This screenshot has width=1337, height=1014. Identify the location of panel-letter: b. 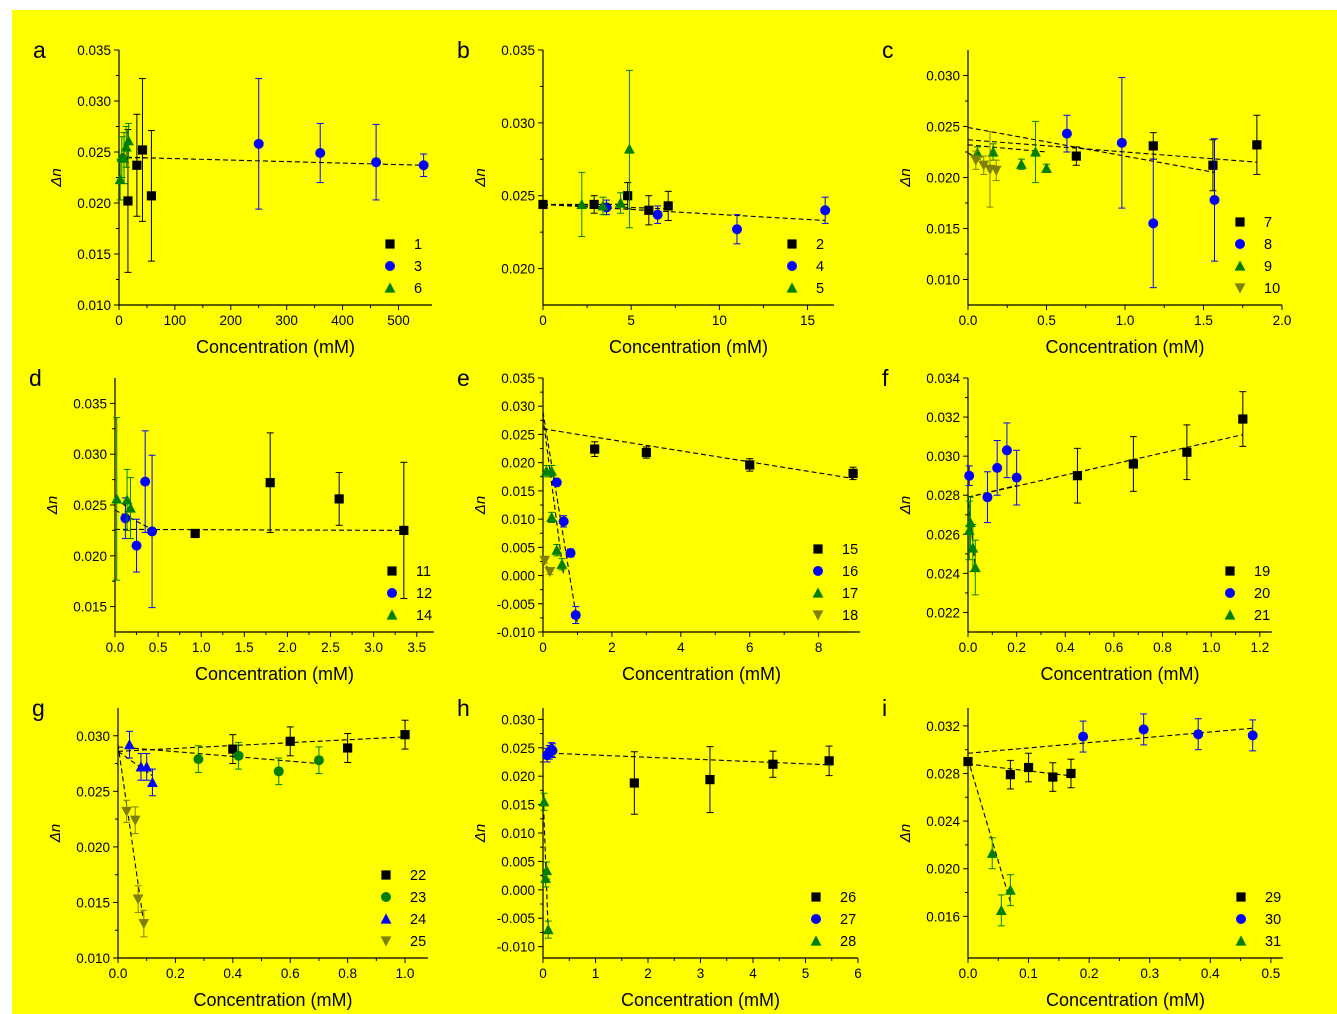
(463, 50).